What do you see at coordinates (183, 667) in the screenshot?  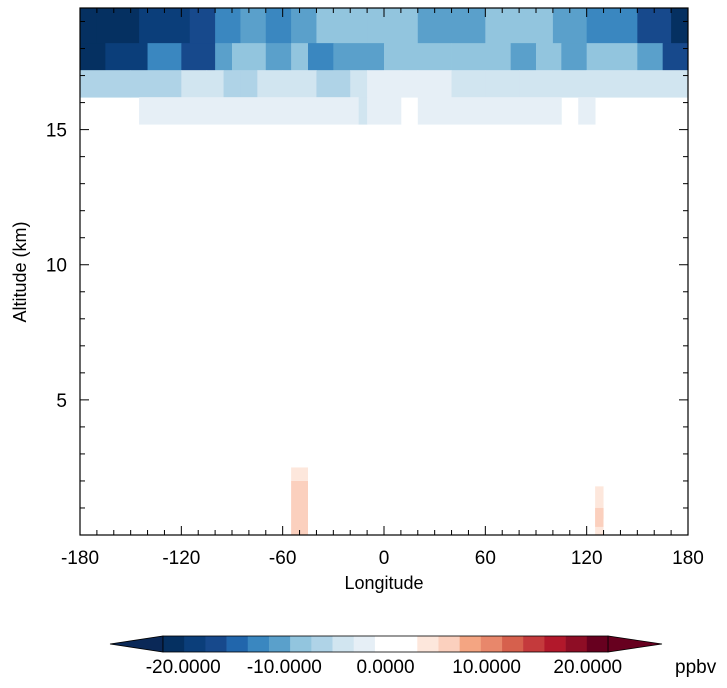 I see `colorbar-tick-label: -20.0000` at bounding box center [183, 667].